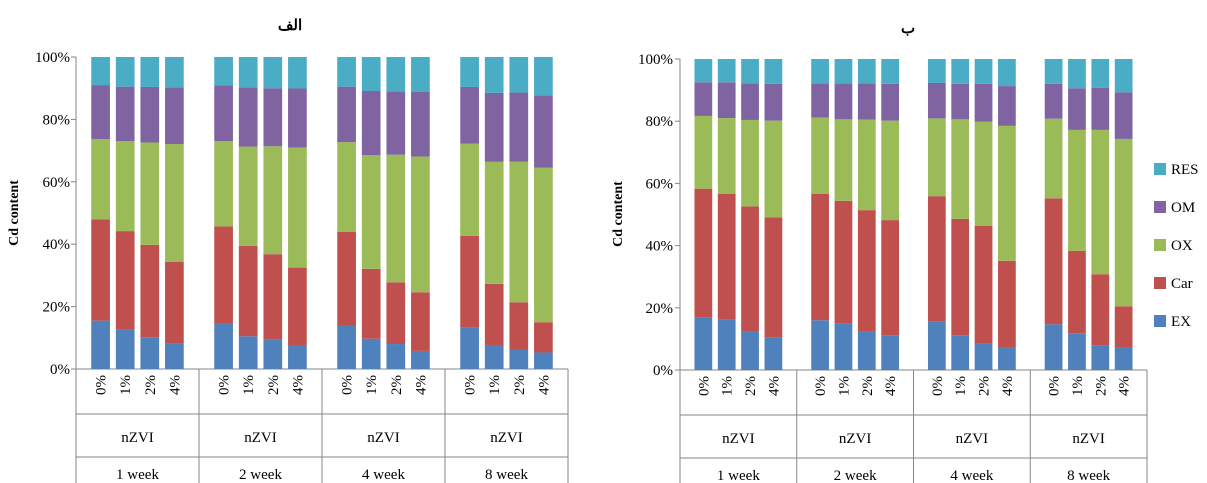  What do you see at coordinates (1185, 170) in the screenshot?
I see `legend-label-res: RES` at bounding box center [1185, 170].